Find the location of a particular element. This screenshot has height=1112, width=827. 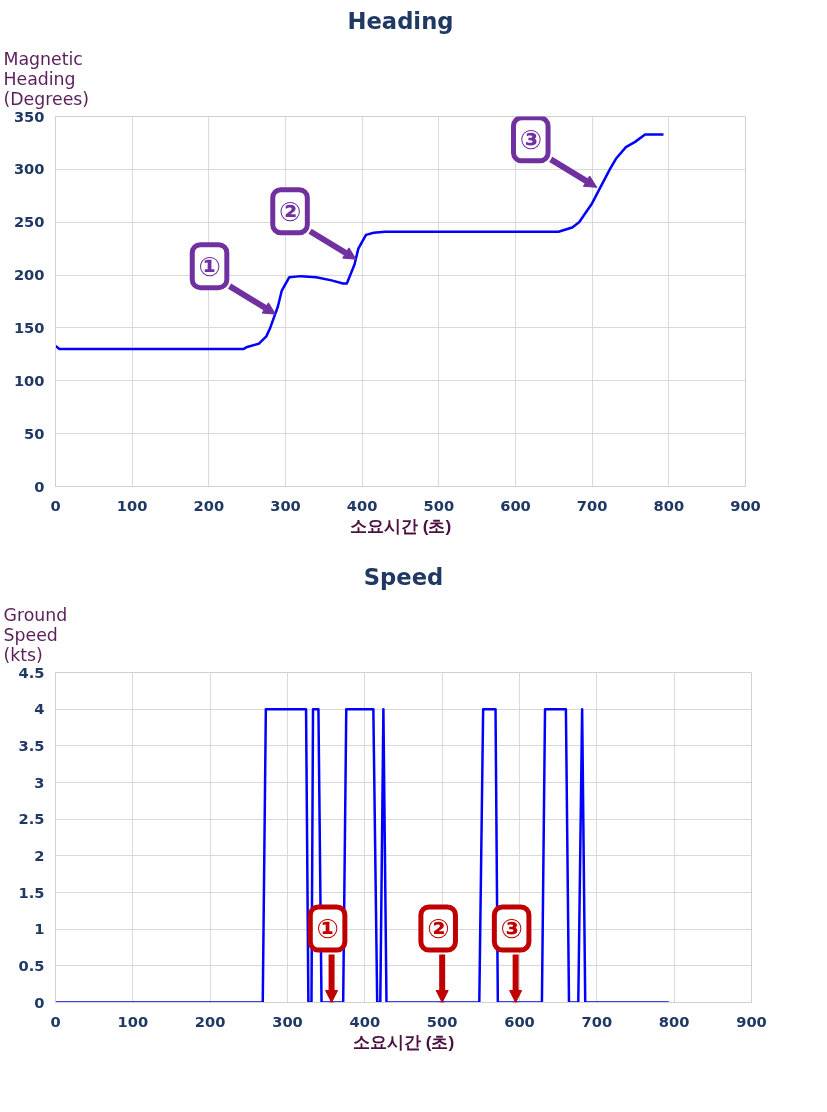

y-tick-label: 1.5 is located at coordinates (31, 892).